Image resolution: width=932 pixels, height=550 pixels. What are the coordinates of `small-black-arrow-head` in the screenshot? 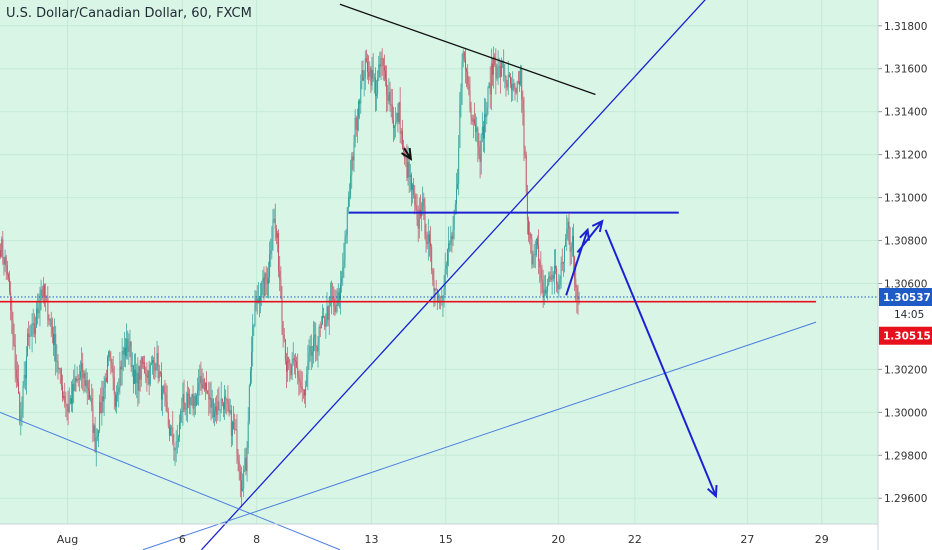 It's located at (407, 154).